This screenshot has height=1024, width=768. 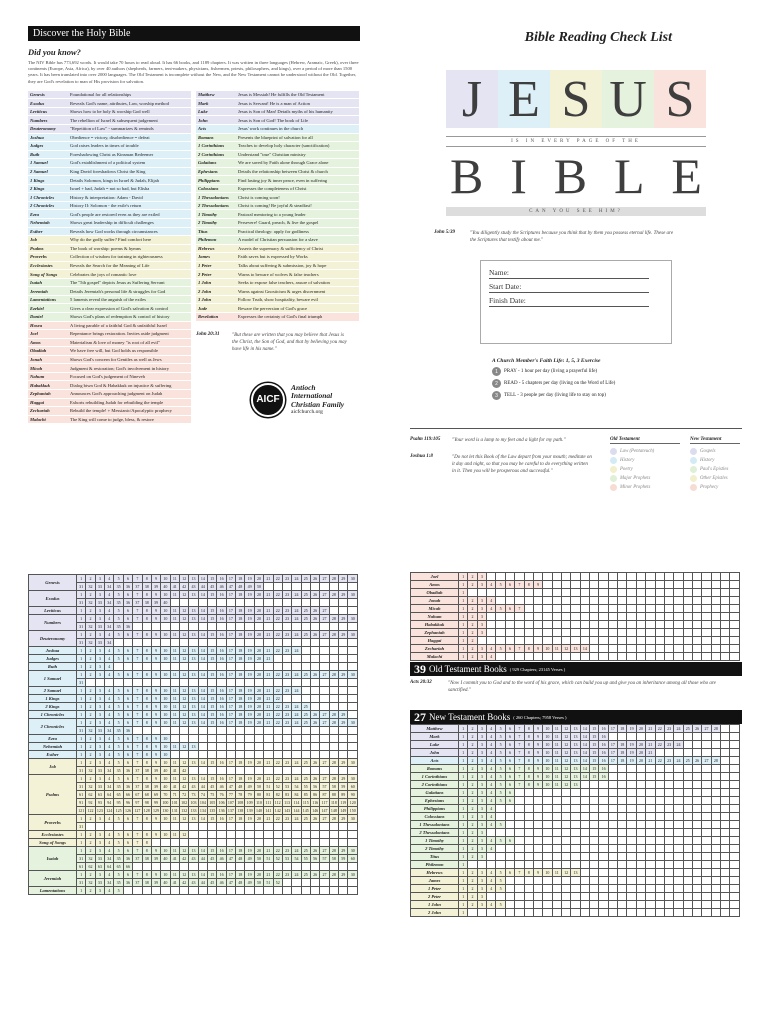 I want to click on chapter-checkbox: 15, so click(x=212, y=650).